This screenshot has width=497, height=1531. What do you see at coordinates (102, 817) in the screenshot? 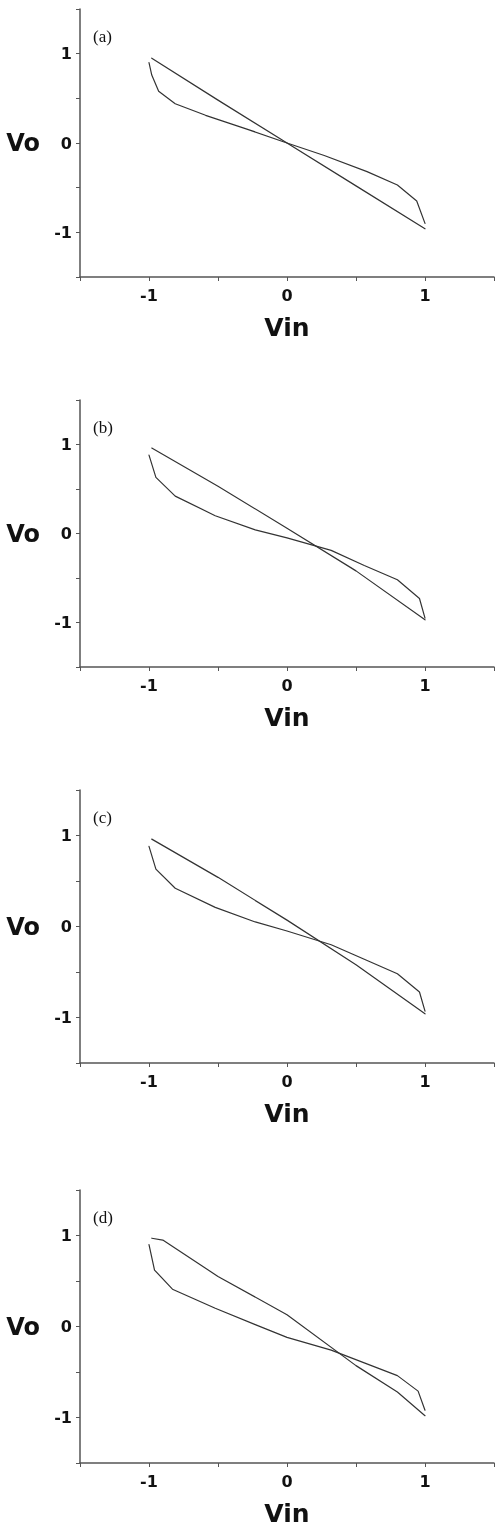
I see `text: (c)` at bounding box center [102, 817].